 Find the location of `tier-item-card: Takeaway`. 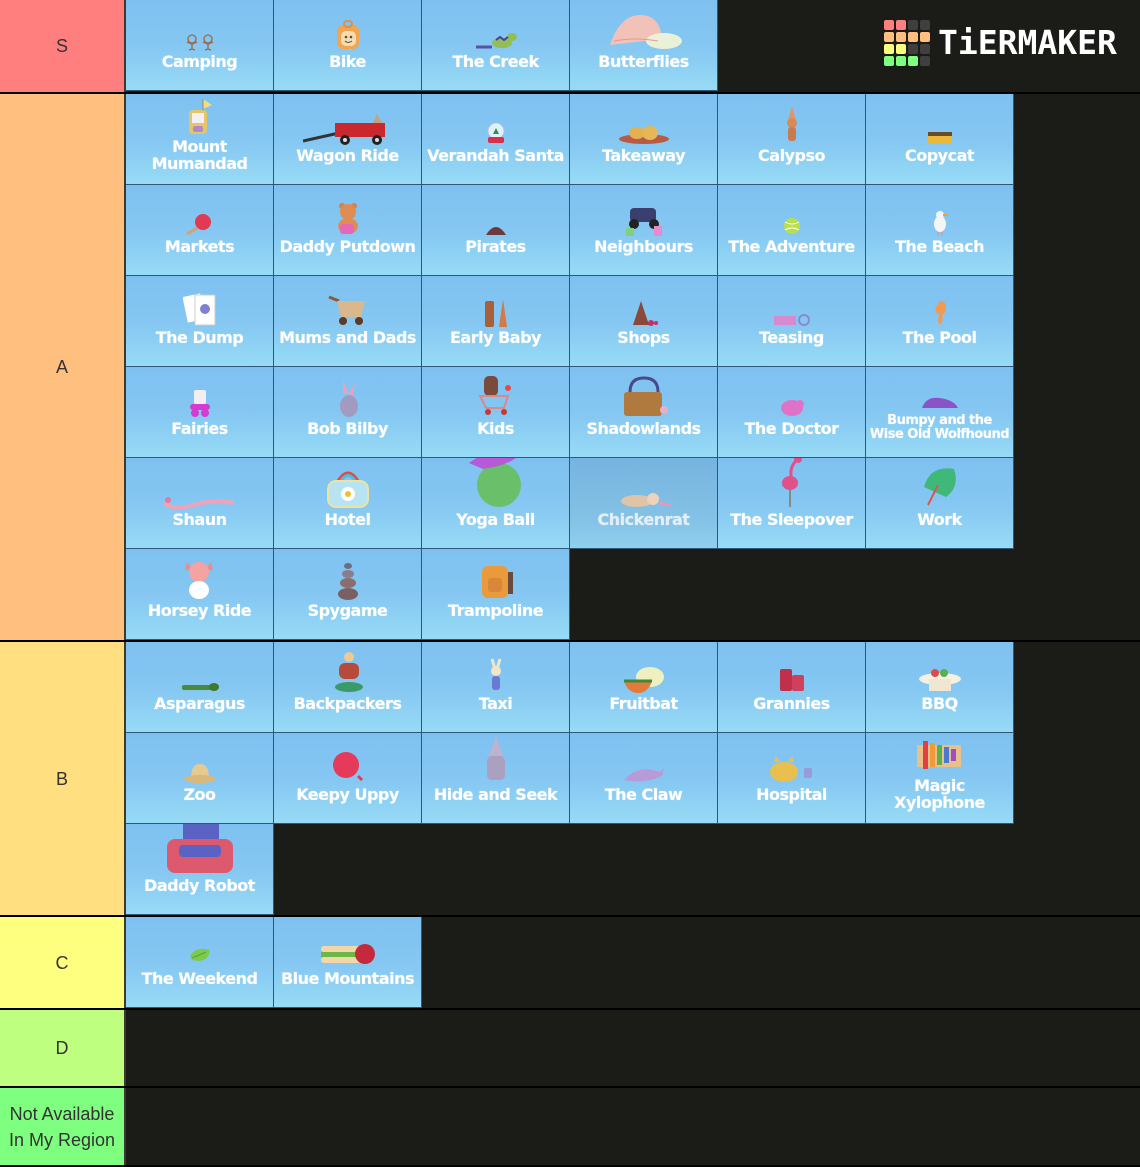

tier-item-card: Takeaway is located at coordinates (644, 139).